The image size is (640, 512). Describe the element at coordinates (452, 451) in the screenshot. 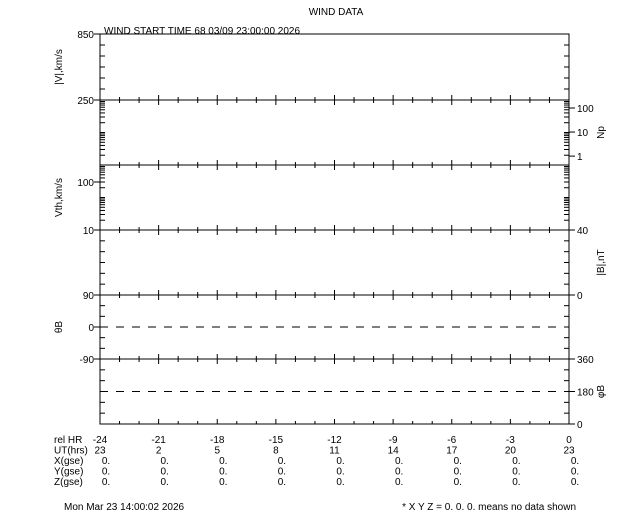

I see `table-cell: 17` at that location.